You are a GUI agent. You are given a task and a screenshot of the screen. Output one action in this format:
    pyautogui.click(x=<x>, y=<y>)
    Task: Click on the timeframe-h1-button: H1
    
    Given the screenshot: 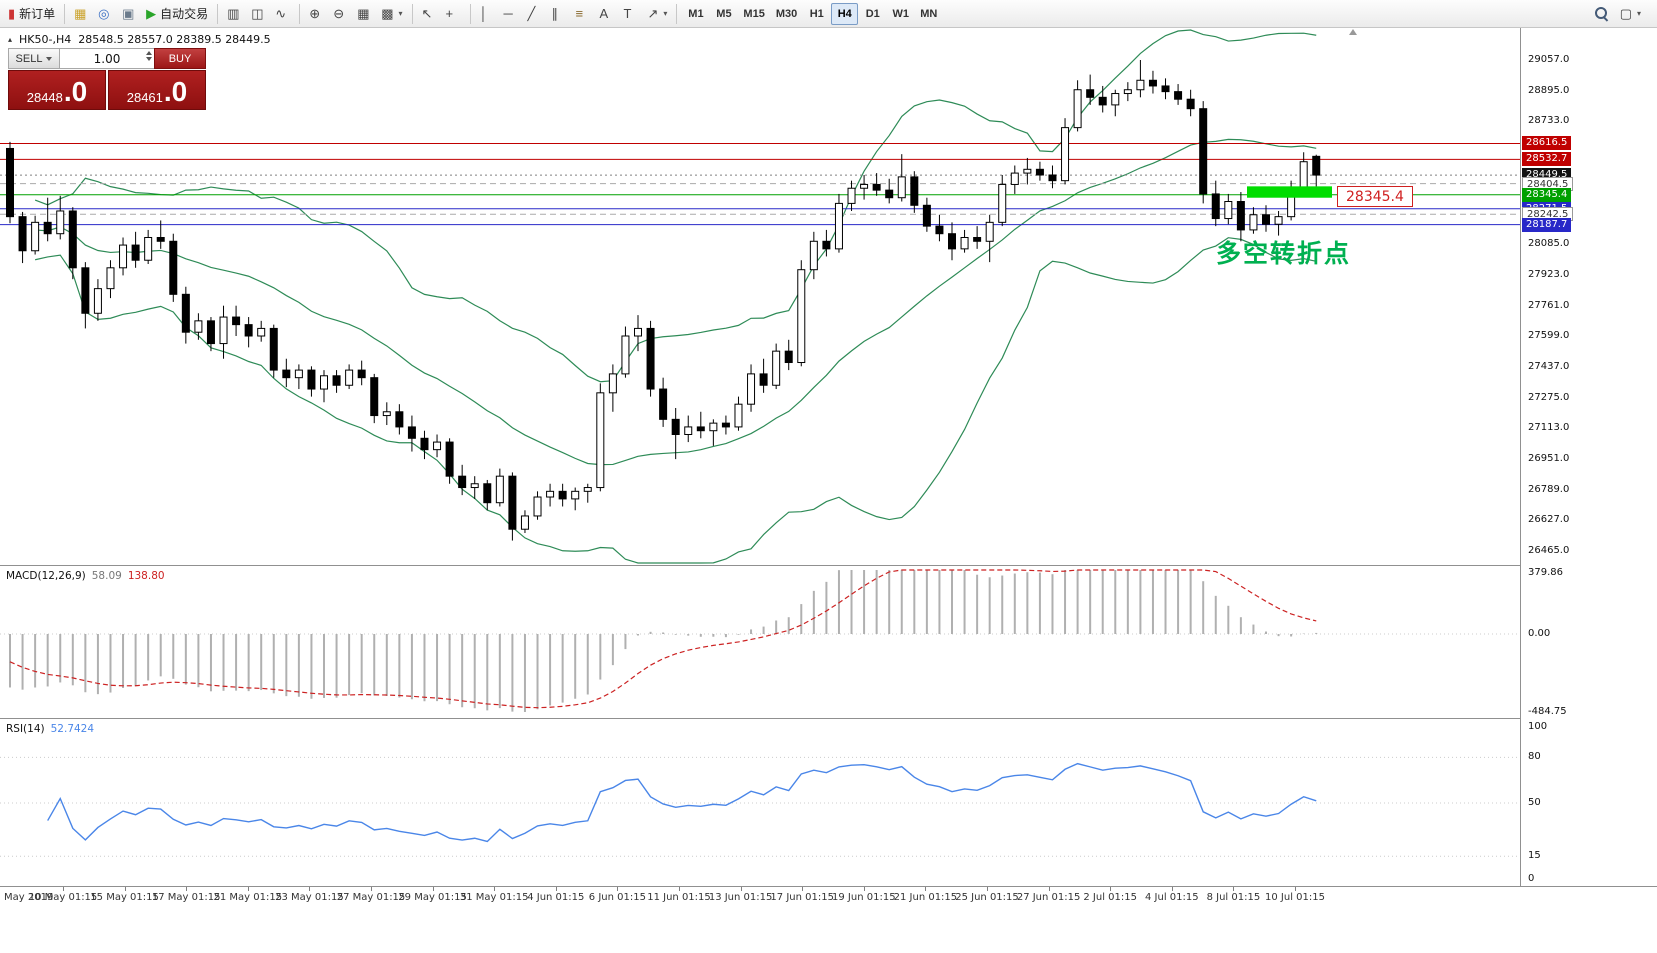 What is the action you would take?
    pyautogui.click(x=816, y=14)
    